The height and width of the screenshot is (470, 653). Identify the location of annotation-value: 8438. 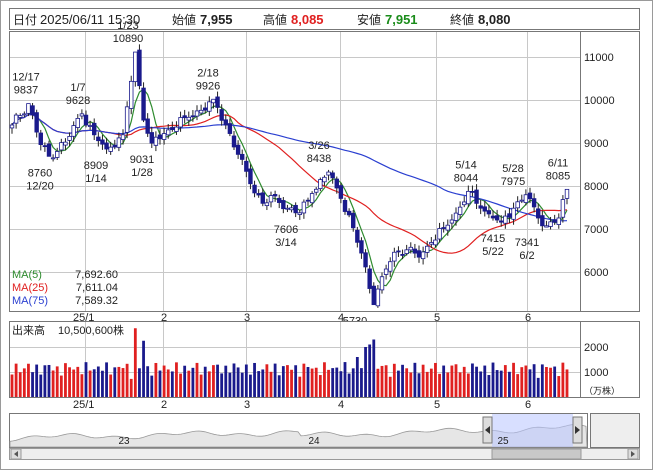
(319, 159).